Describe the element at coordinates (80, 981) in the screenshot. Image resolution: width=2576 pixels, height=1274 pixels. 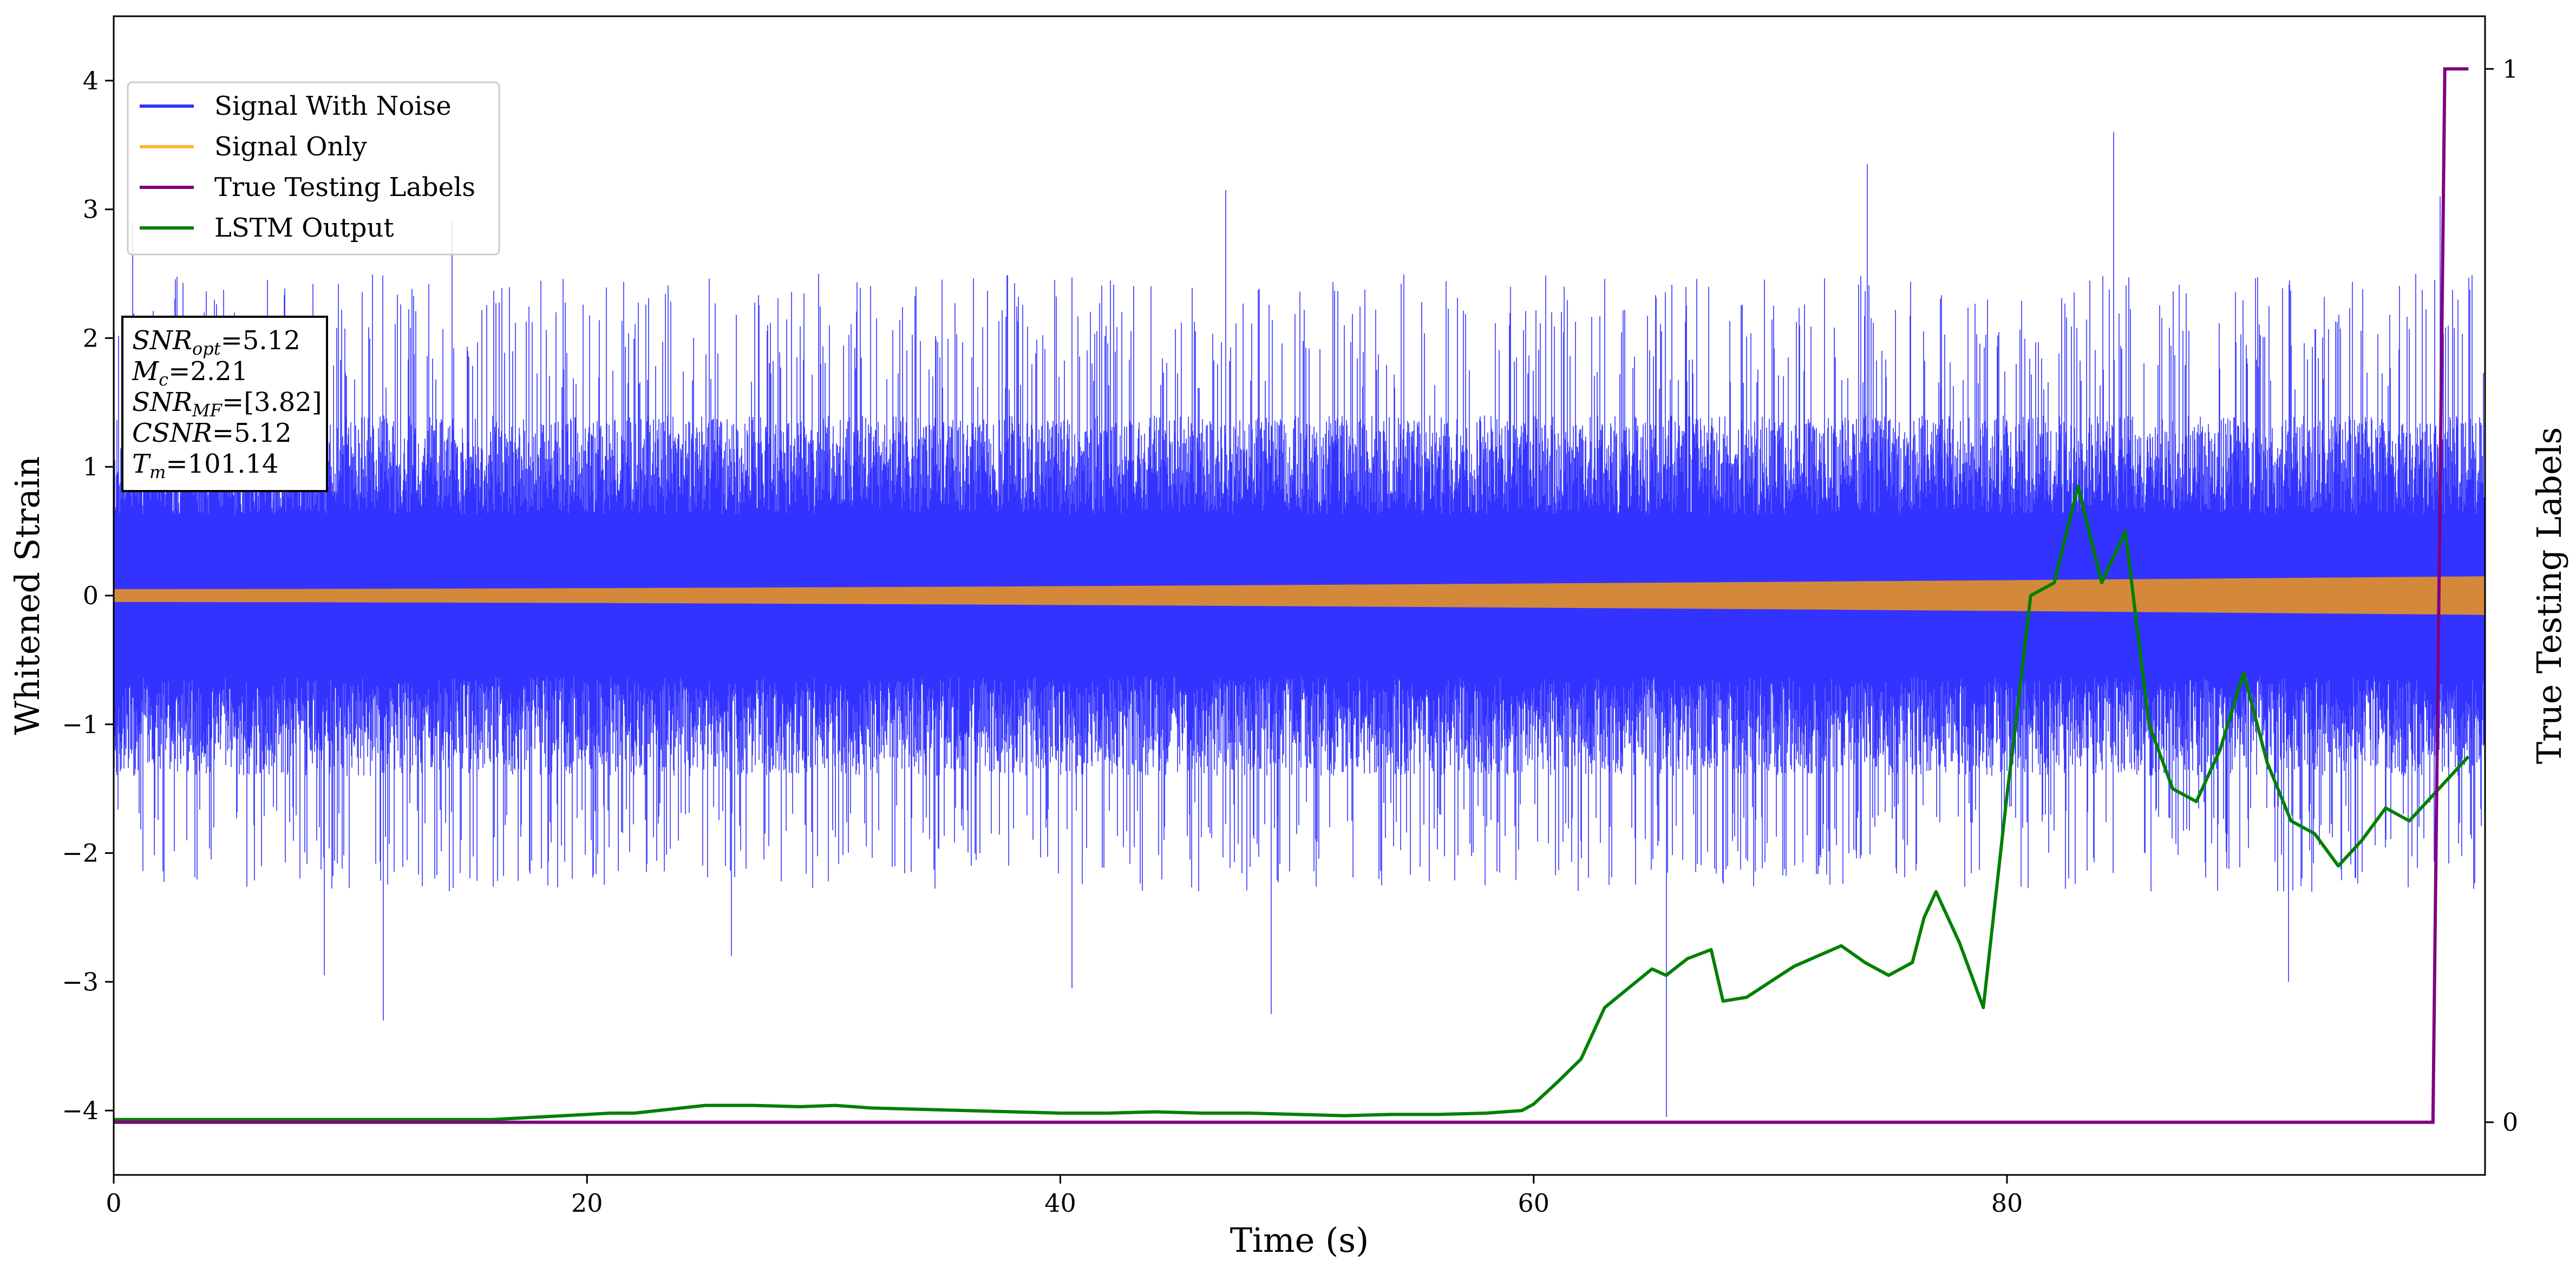
I see `y-tick-label: −3` at that location.